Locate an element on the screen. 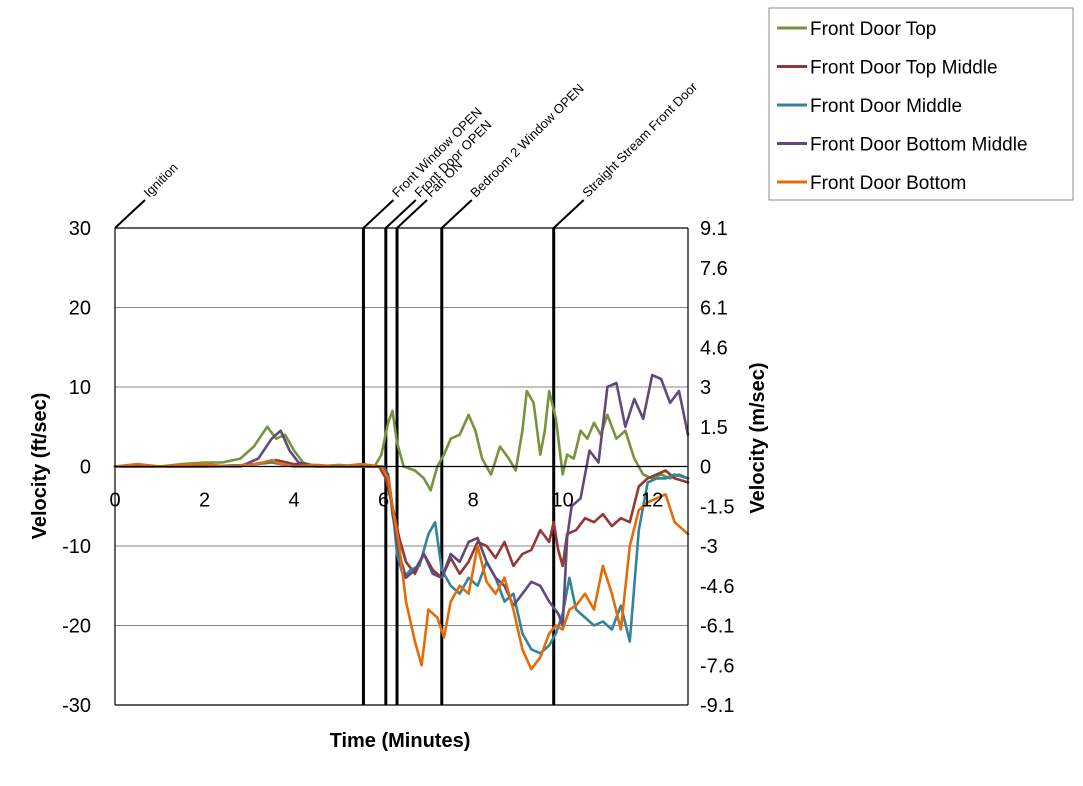  y-tick-label: 0 is located at coordinates (85, 468).